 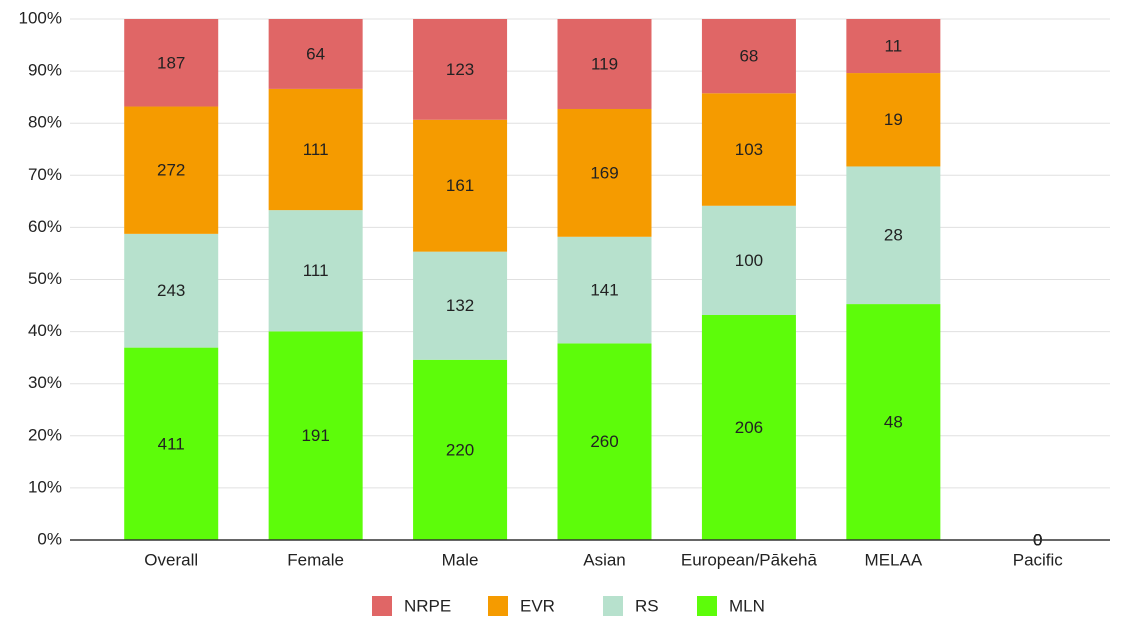 I want to click on y-tick-label: 10%, so click(x=45, y=486).